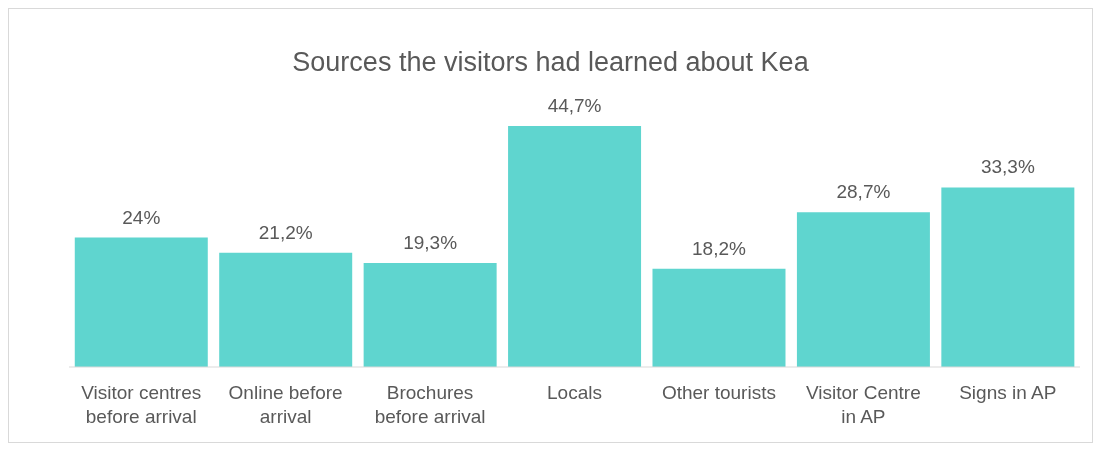  I want to click on x-tick-label: Other tourists, so click(718, 392).